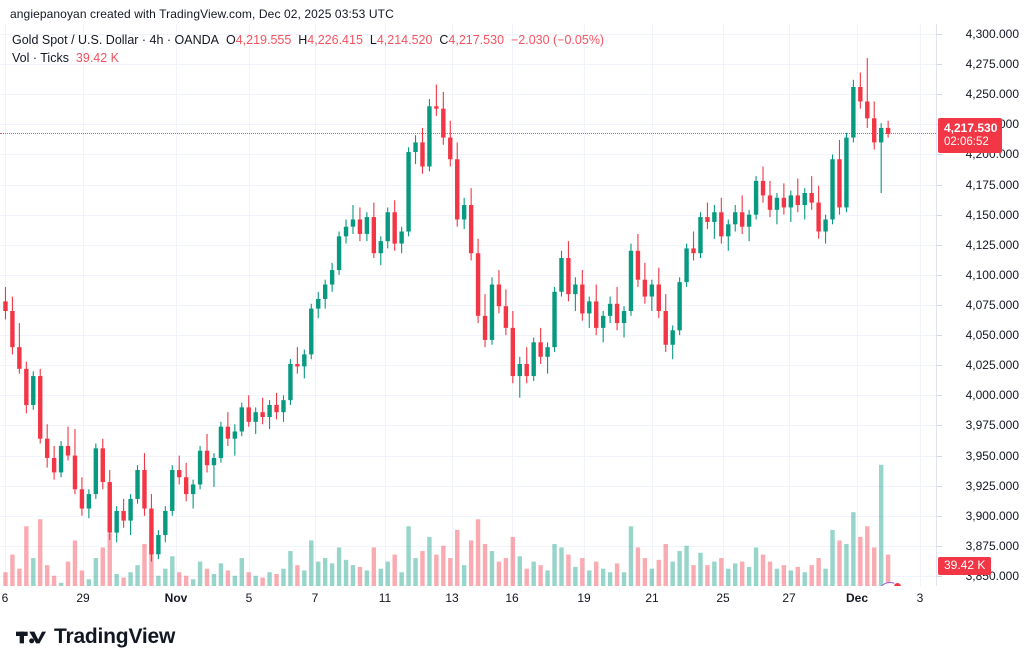  Describe the element at coordinates (920, 598) in the screenshot. I see `time-axis-label: 3` at that location.